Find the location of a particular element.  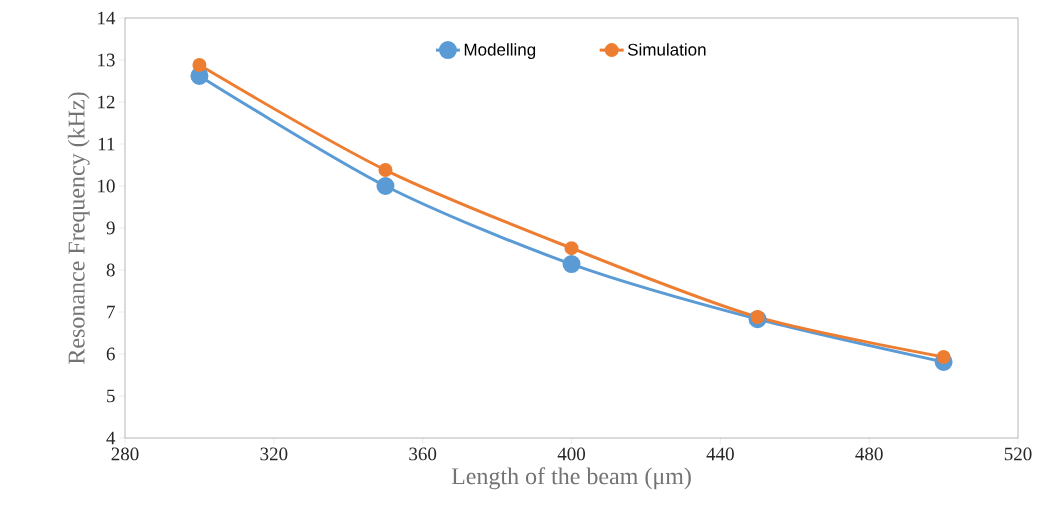

y-tick-label: 14 is located at coordinates (107, 18).